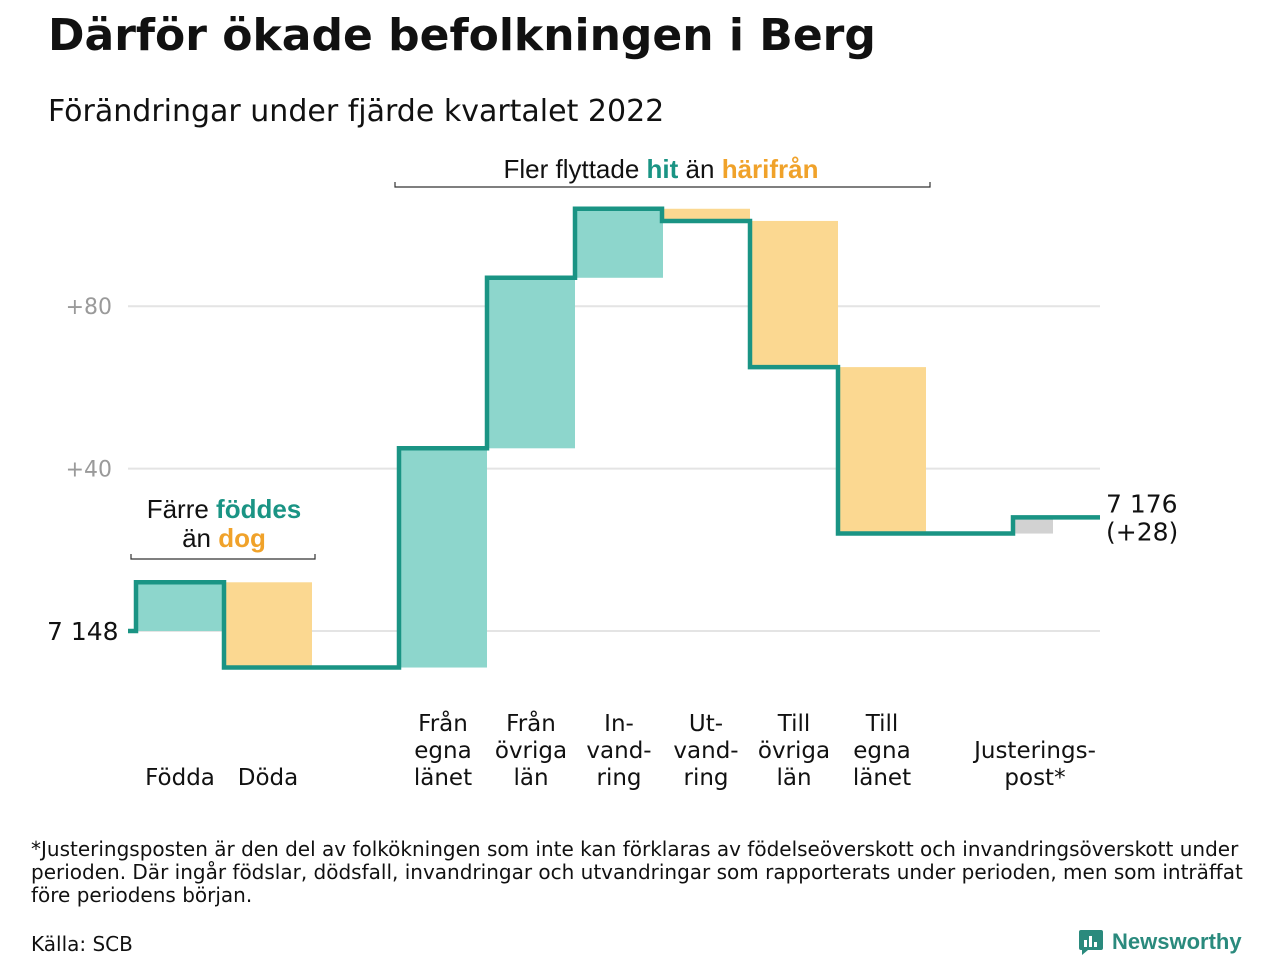  Describe the element at coordinates (443, 558) in the screenshot. I see `bar-fran_egna` at that location.